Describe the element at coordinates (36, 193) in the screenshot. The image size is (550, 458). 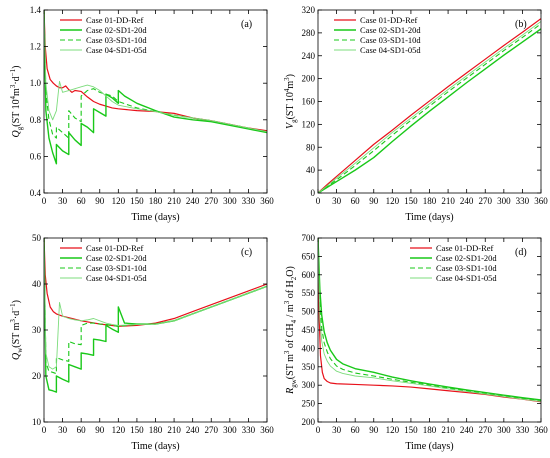
I see `y-tick-label: 0.4` at that location.